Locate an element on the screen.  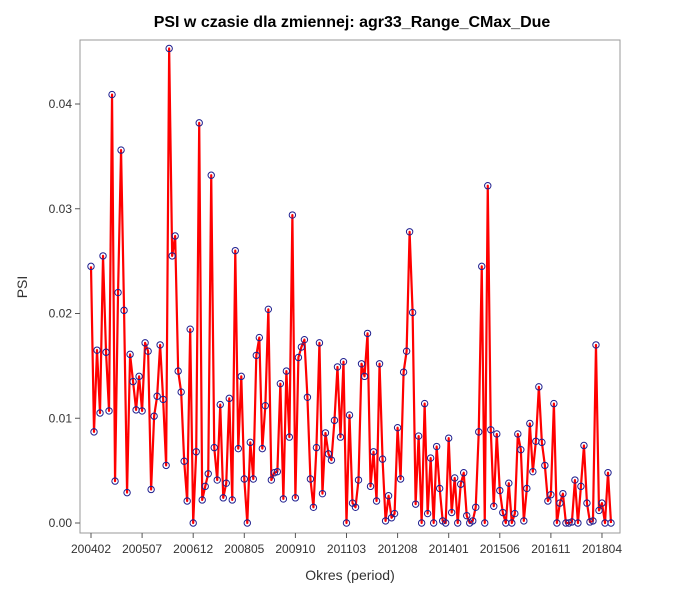
x-tick-label: 201506 is located at coordinates (500, 549).